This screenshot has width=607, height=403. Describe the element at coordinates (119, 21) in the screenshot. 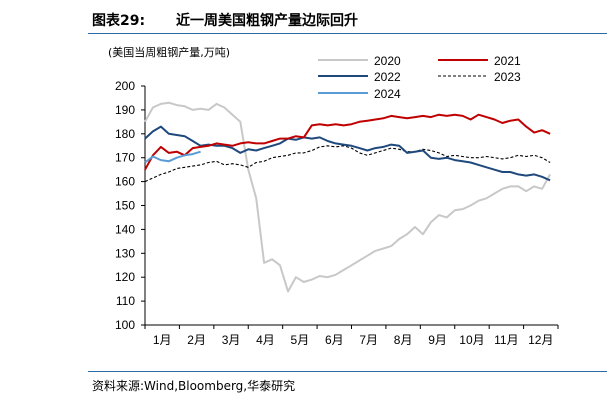

I see `figure-label: 图表29:` at that location.